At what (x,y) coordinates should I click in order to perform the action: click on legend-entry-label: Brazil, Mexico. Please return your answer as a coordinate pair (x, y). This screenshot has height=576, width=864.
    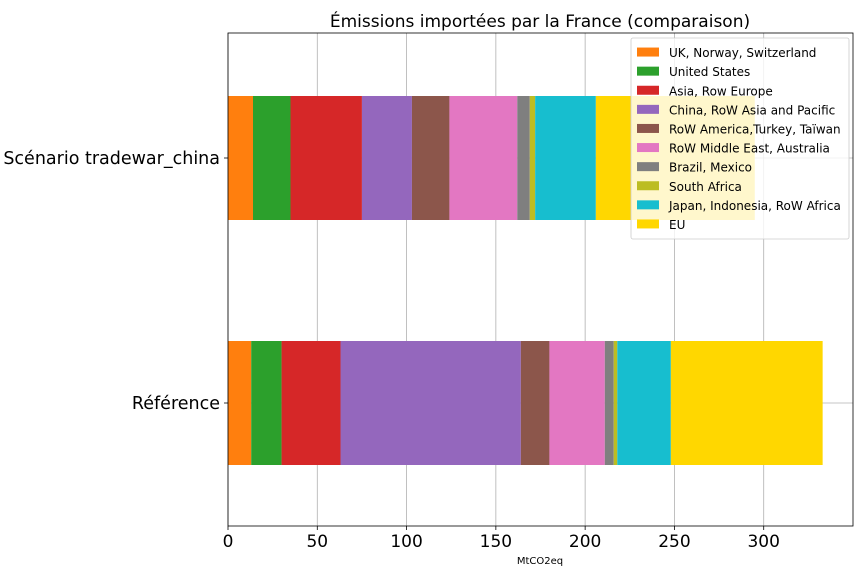
    Looking at the image, I should click on (710, 168).